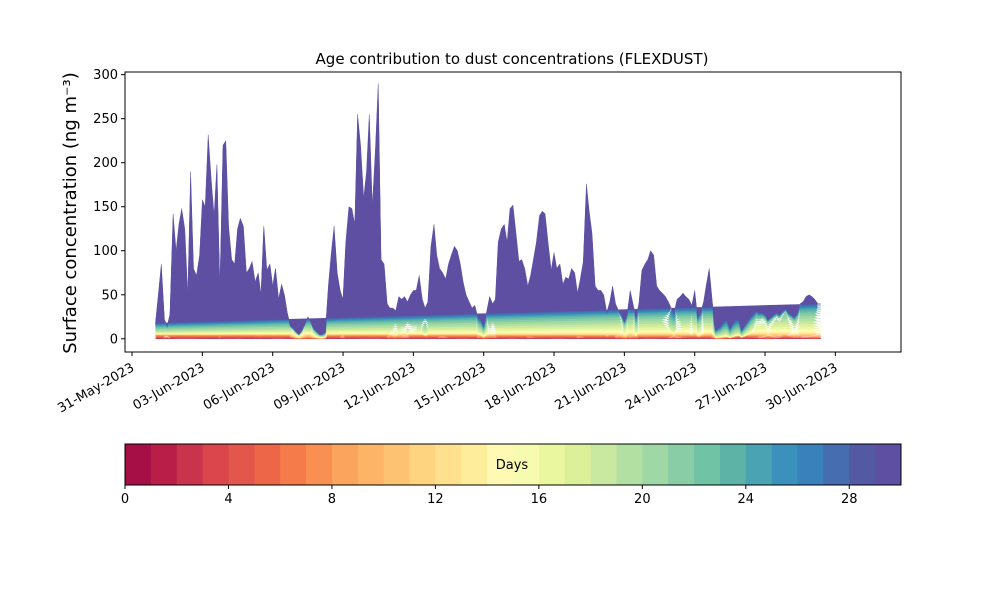 The height and width of the screenshot is (600, 1000). Describe the element at coordinates (105, 119) in the screenshot. I see `y-tick-label: 250` at that location.